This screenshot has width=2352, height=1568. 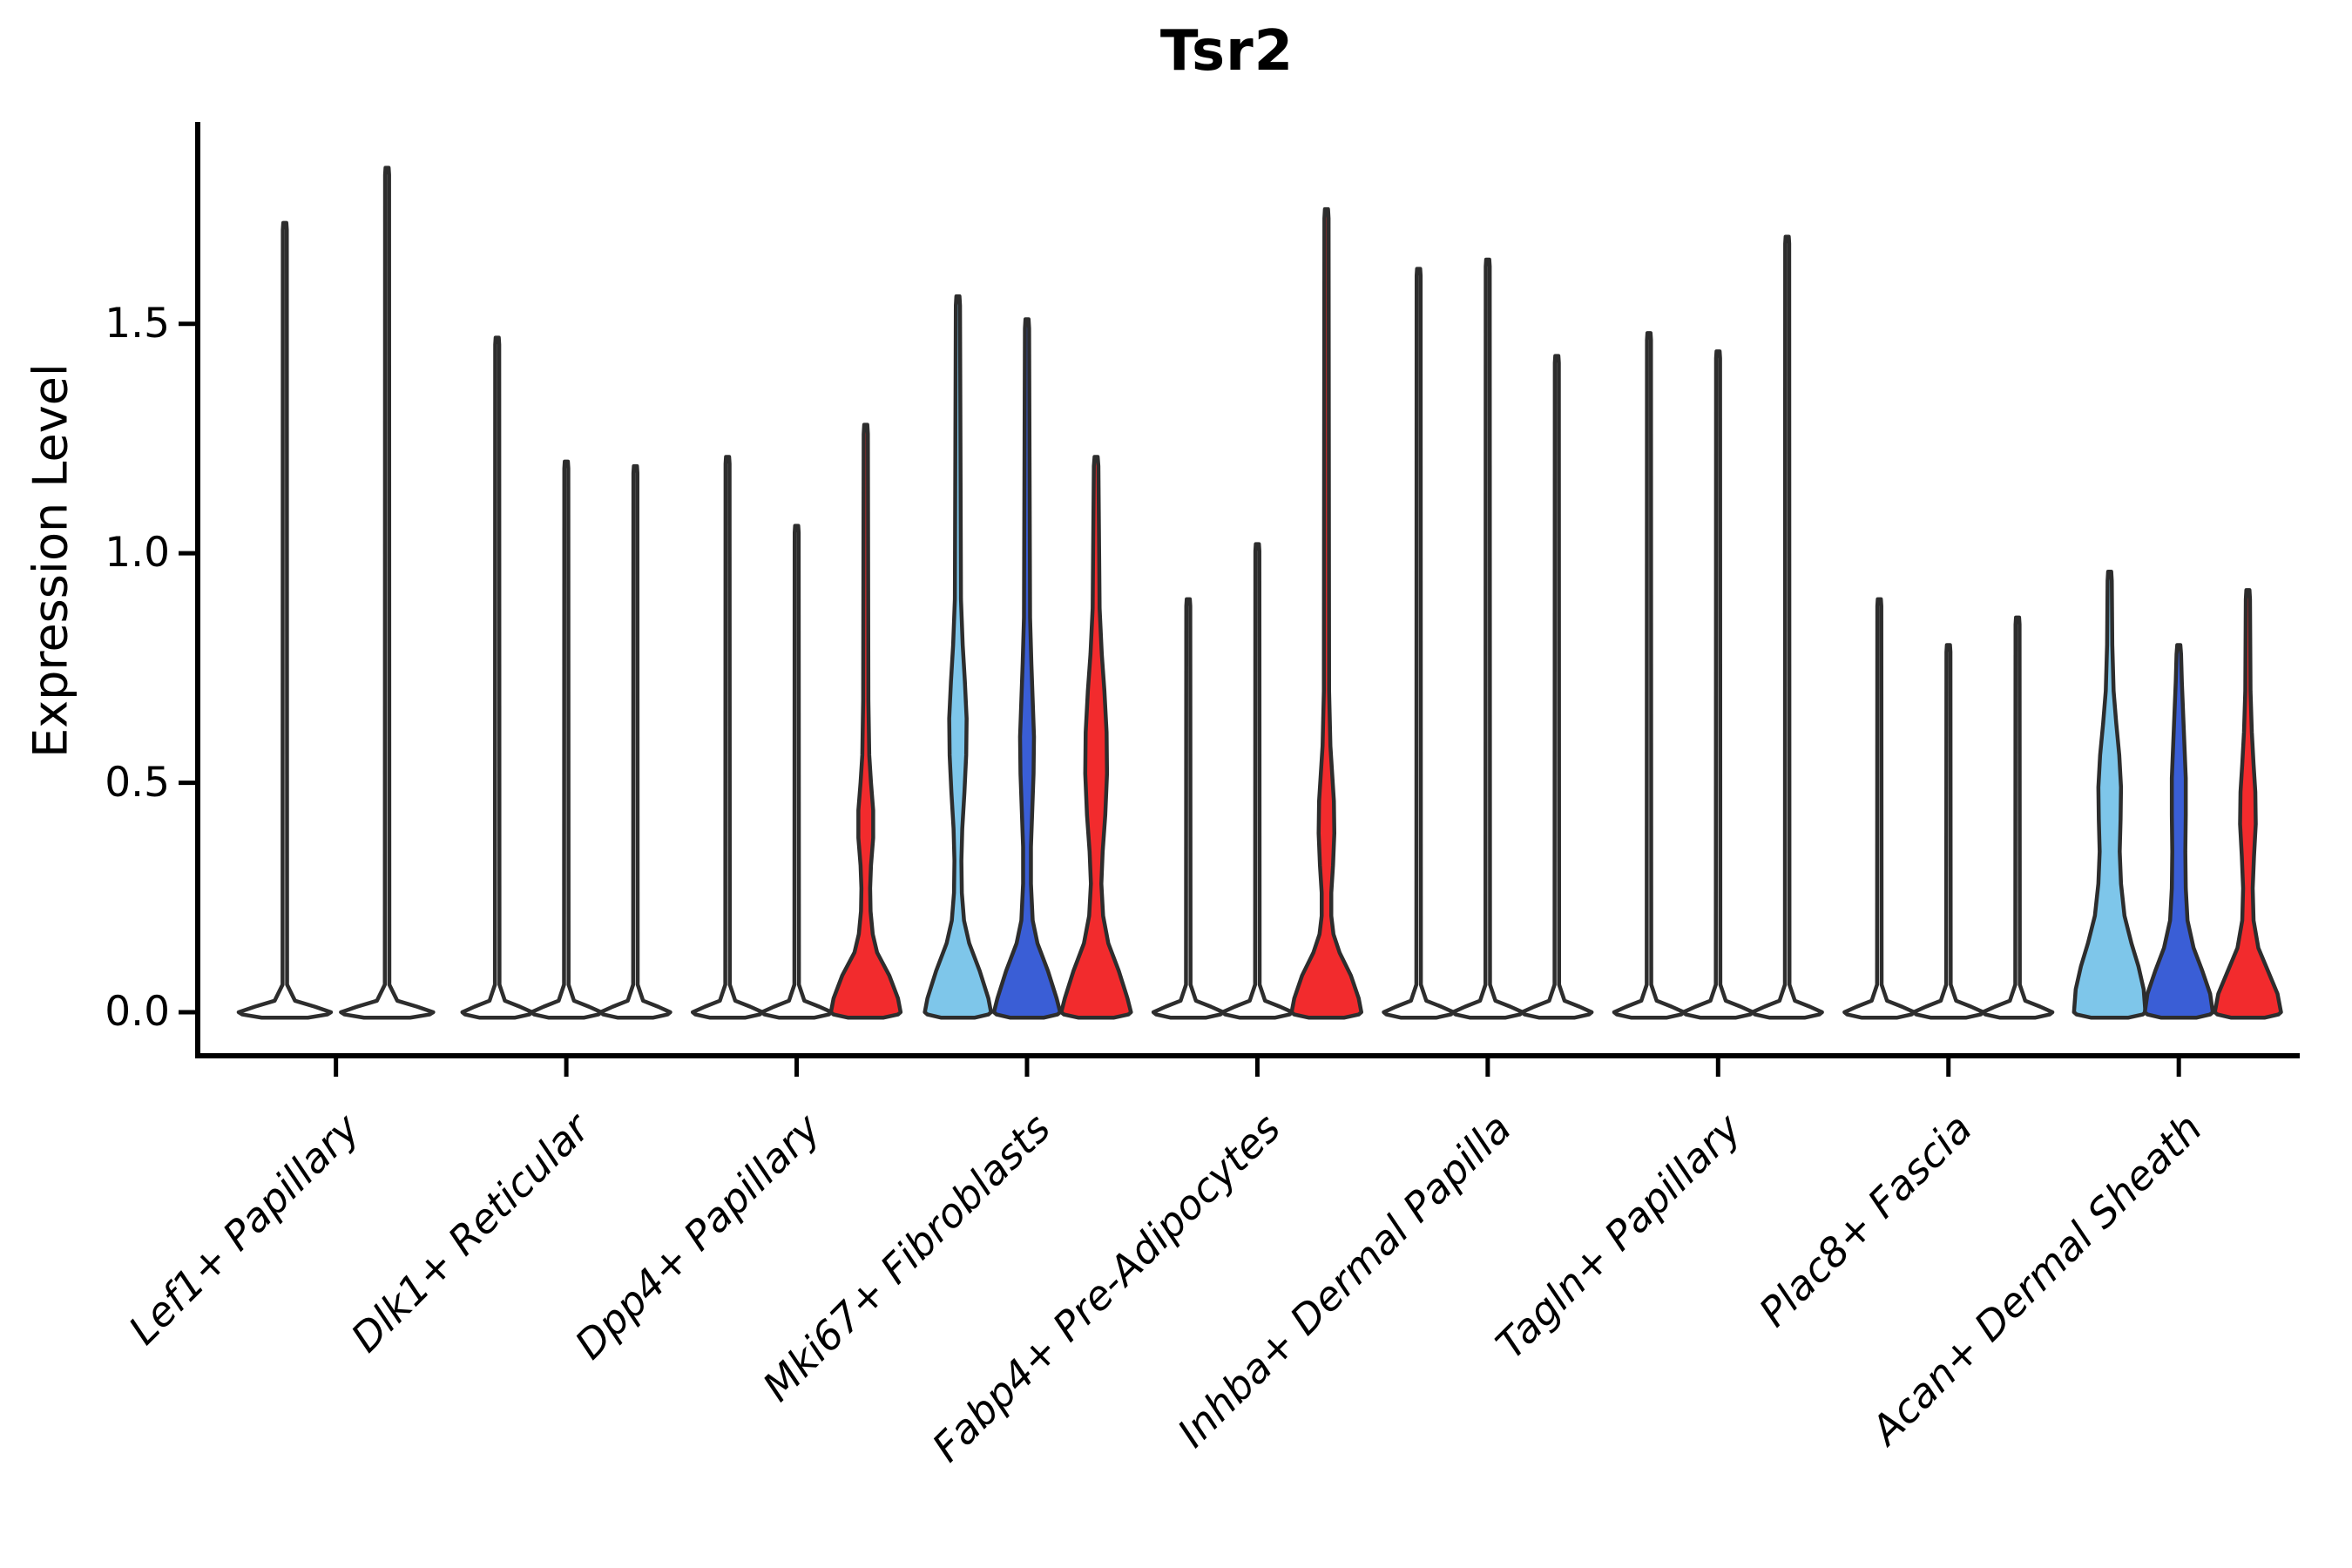 I want to click on y-tick-label: 1.0, so click(x=137, y=554).